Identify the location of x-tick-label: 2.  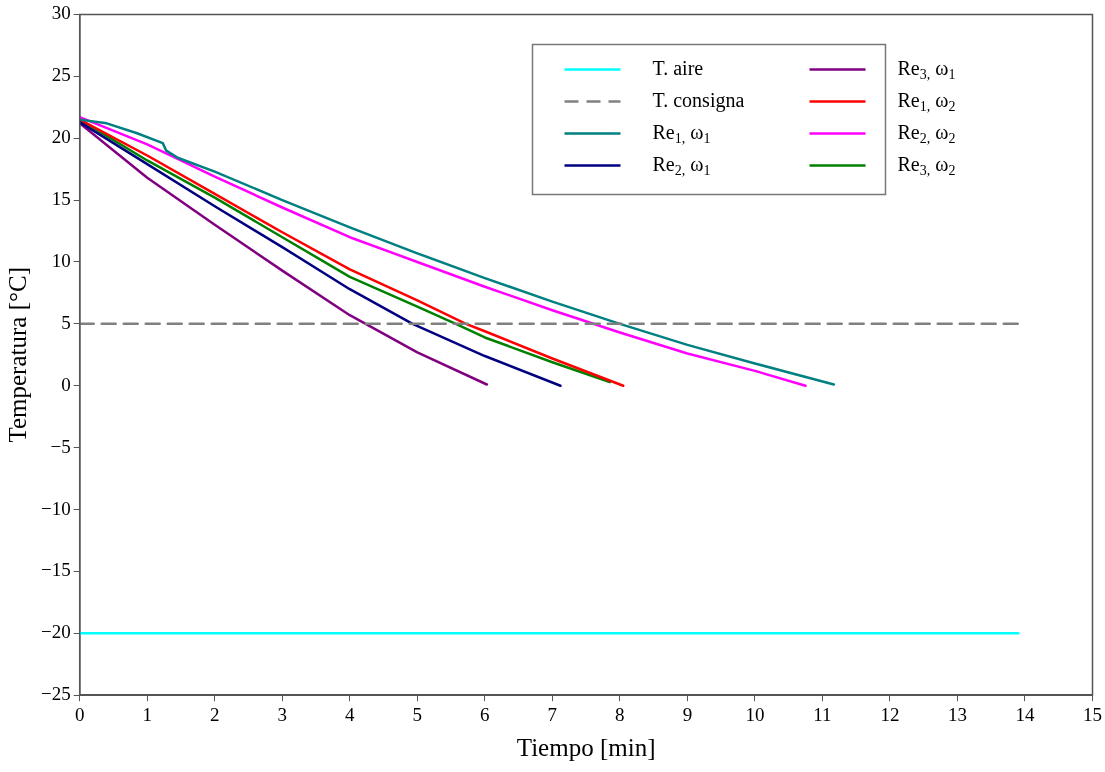
(215, 714).